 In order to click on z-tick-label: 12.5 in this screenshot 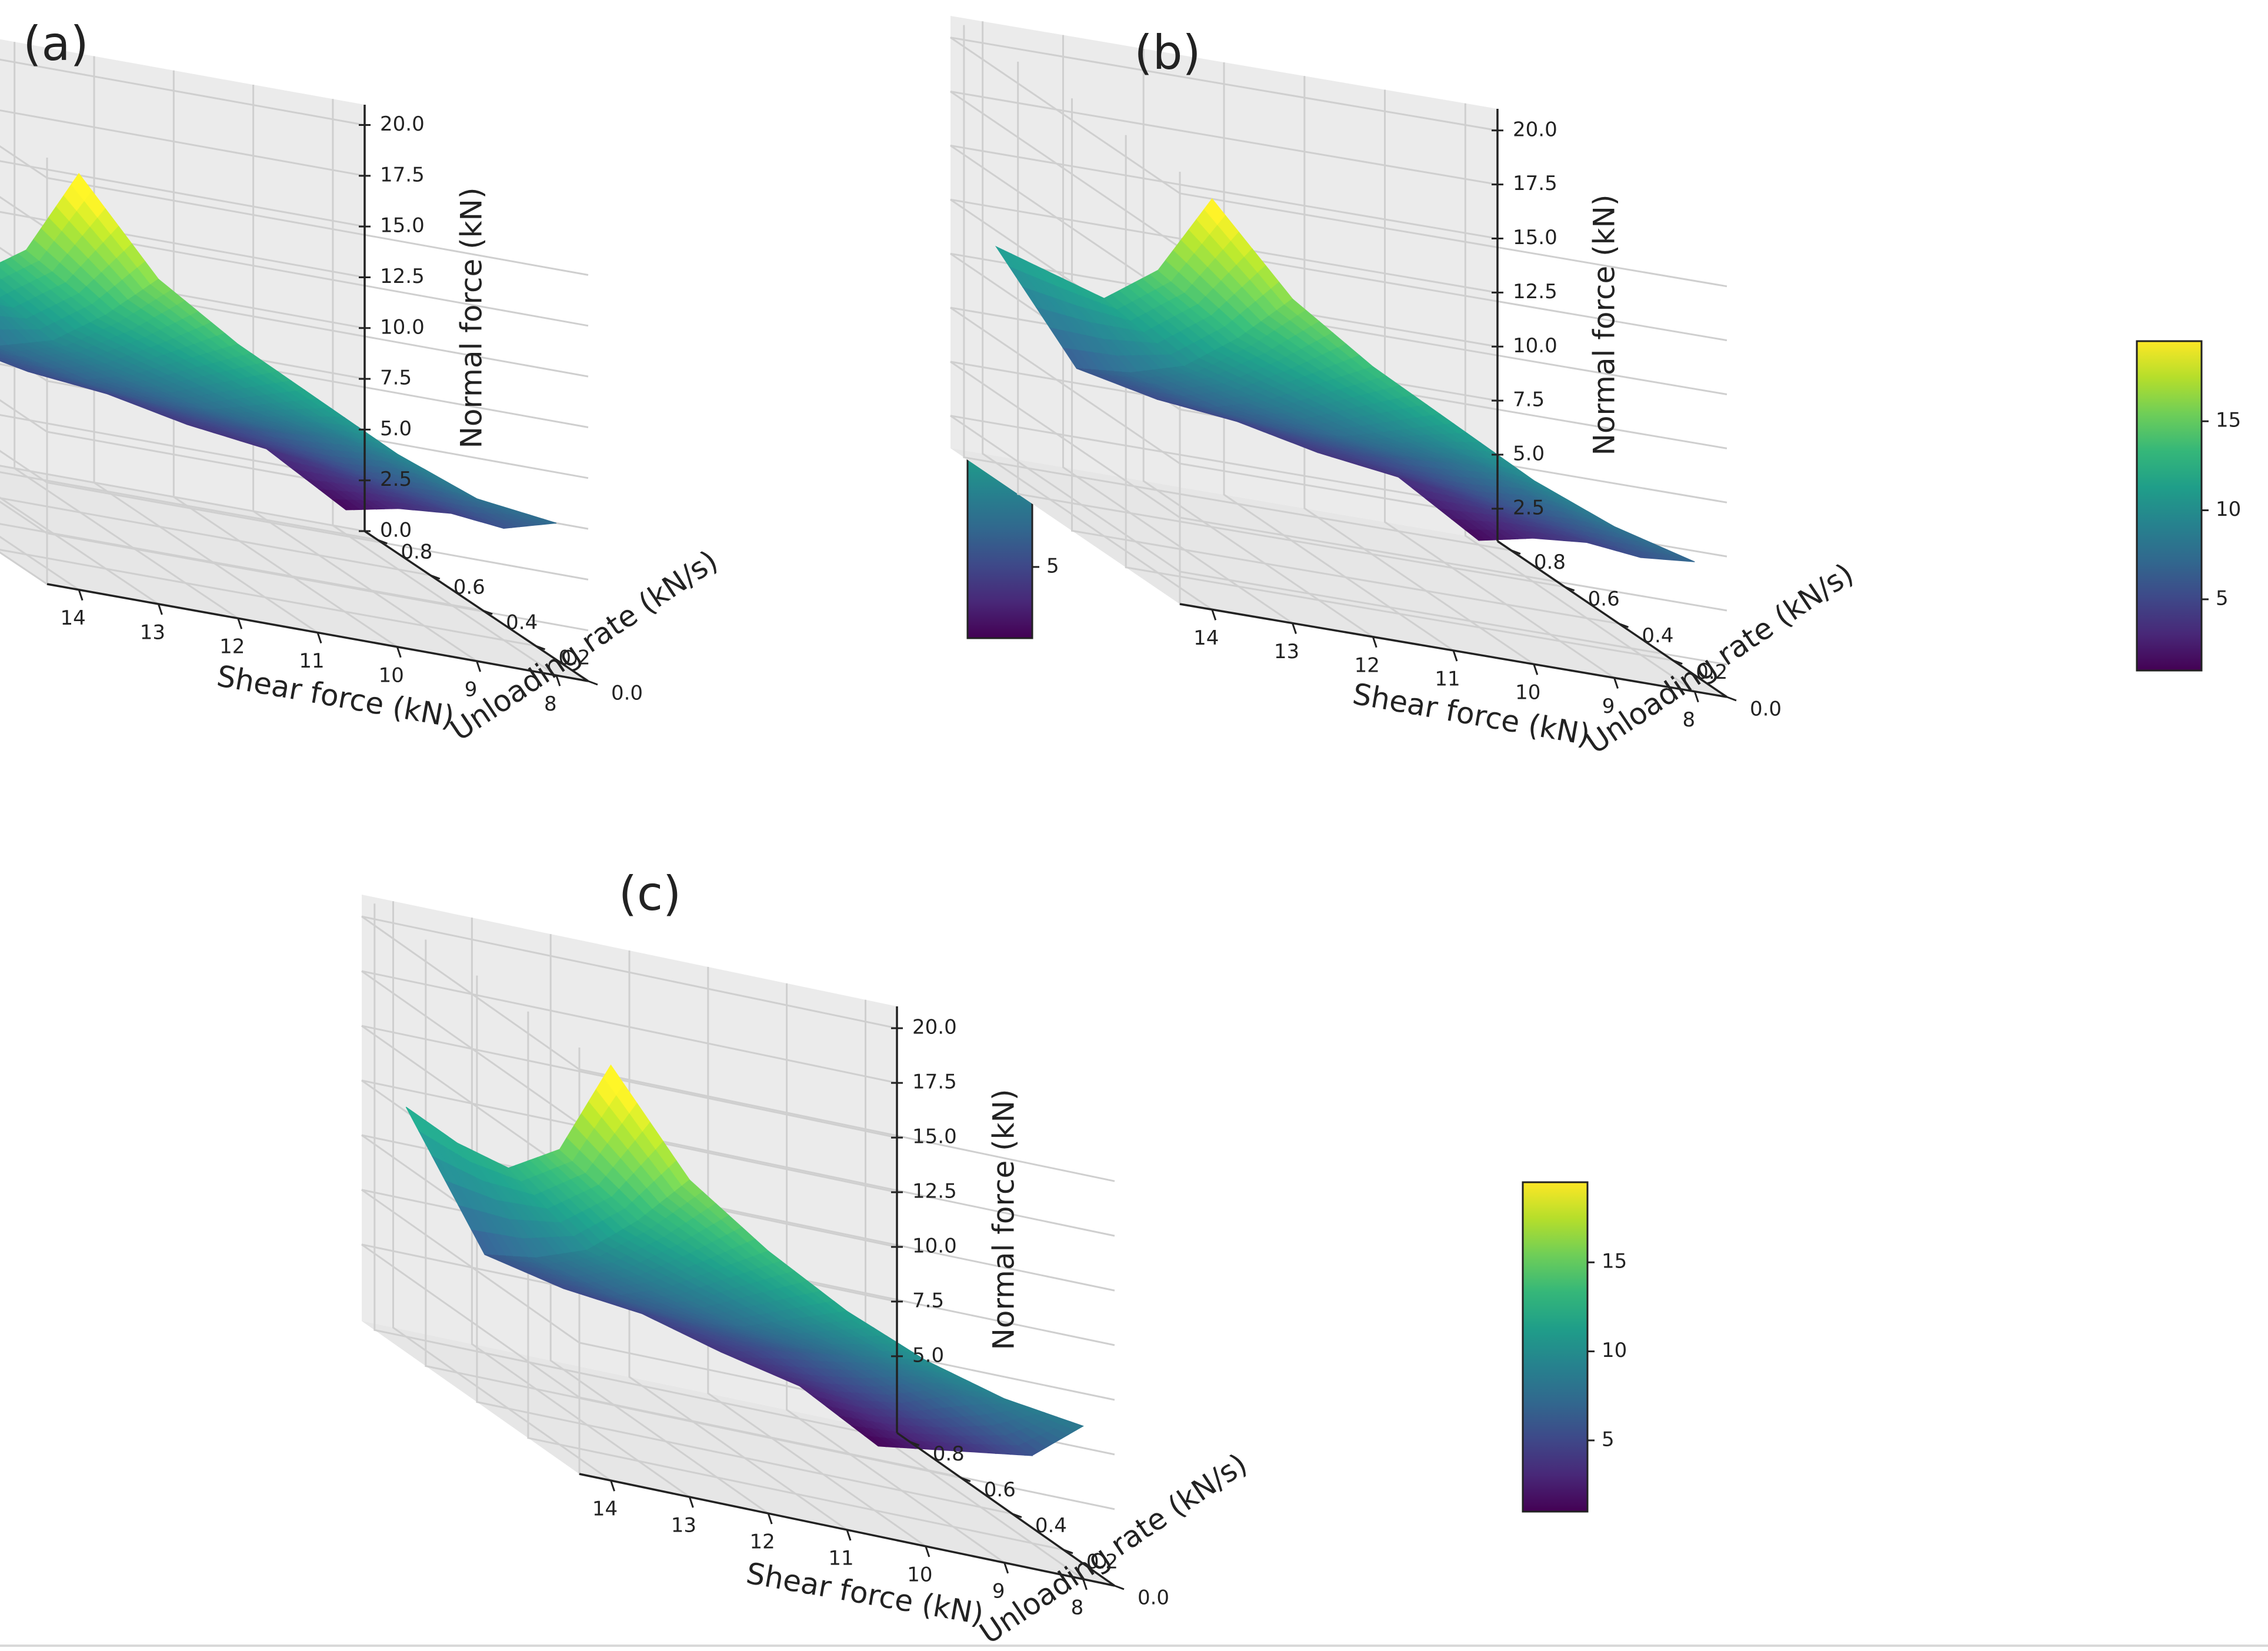, I will do `click(934, 1191)`.